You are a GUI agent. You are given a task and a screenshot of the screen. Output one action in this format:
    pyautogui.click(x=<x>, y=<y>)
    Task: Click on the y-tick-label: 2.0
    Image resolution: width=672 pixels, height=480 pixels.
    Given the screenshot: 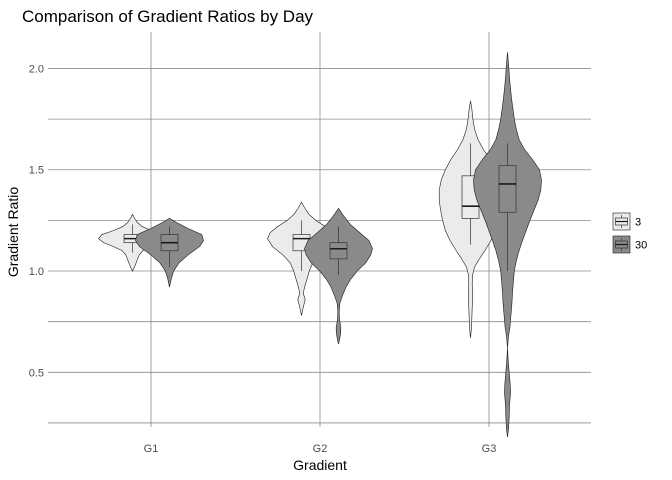 What is the action you would take?
    pyautogui.click(x=36, y=69)
    